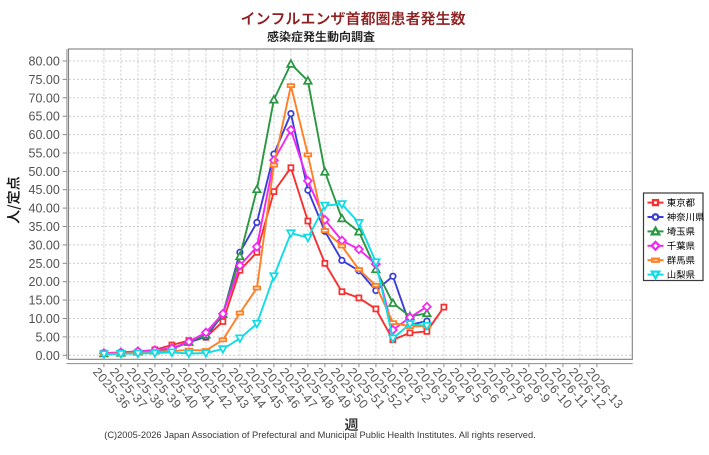 Image resolution: width=709 pixels, height=455 pixels. What do you see at coordinates (44, 154) in the screenshot?
I see `svg-text: 55.00` at bounding box center [44, 154].